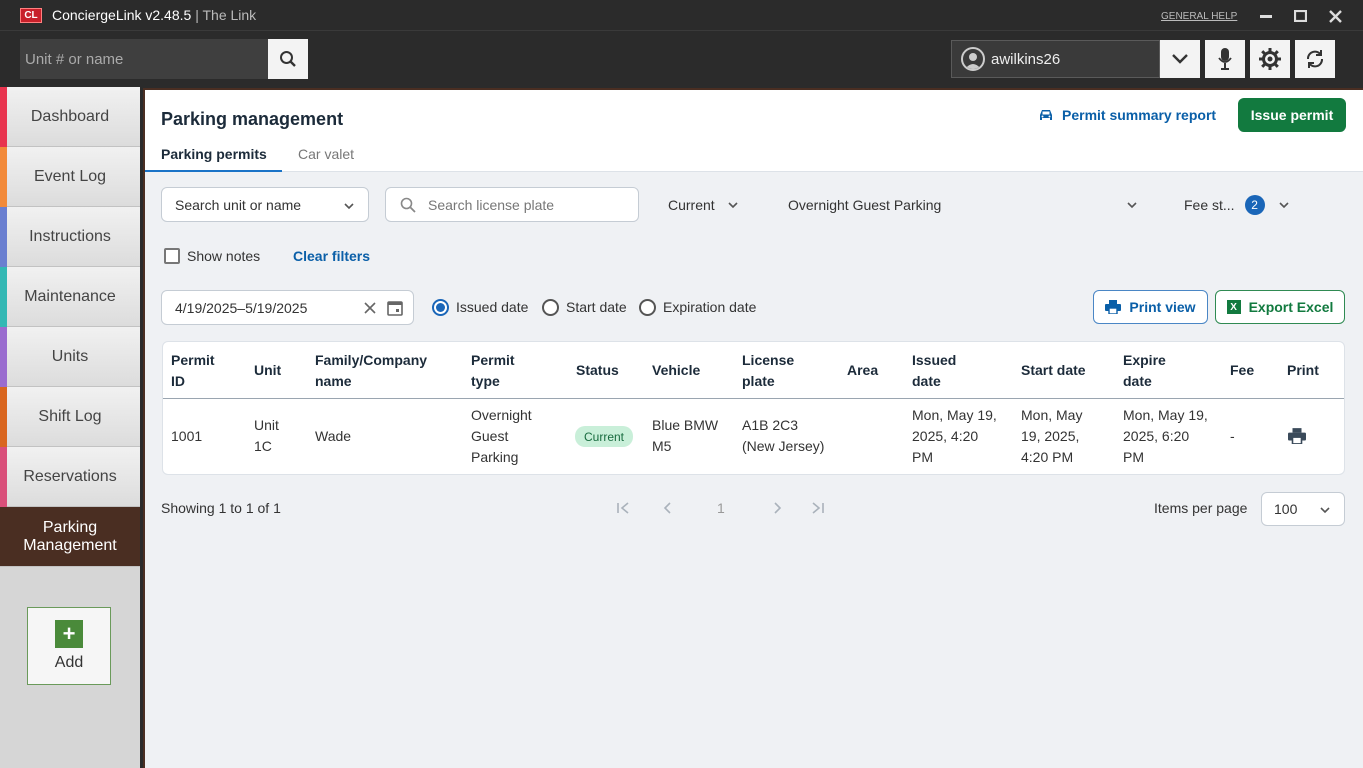 The width and height of the screenshot is (1363, 768). Describe the element at coordinates (252, 119) in the screenshot. I see `page-title: Parking management` at that location.